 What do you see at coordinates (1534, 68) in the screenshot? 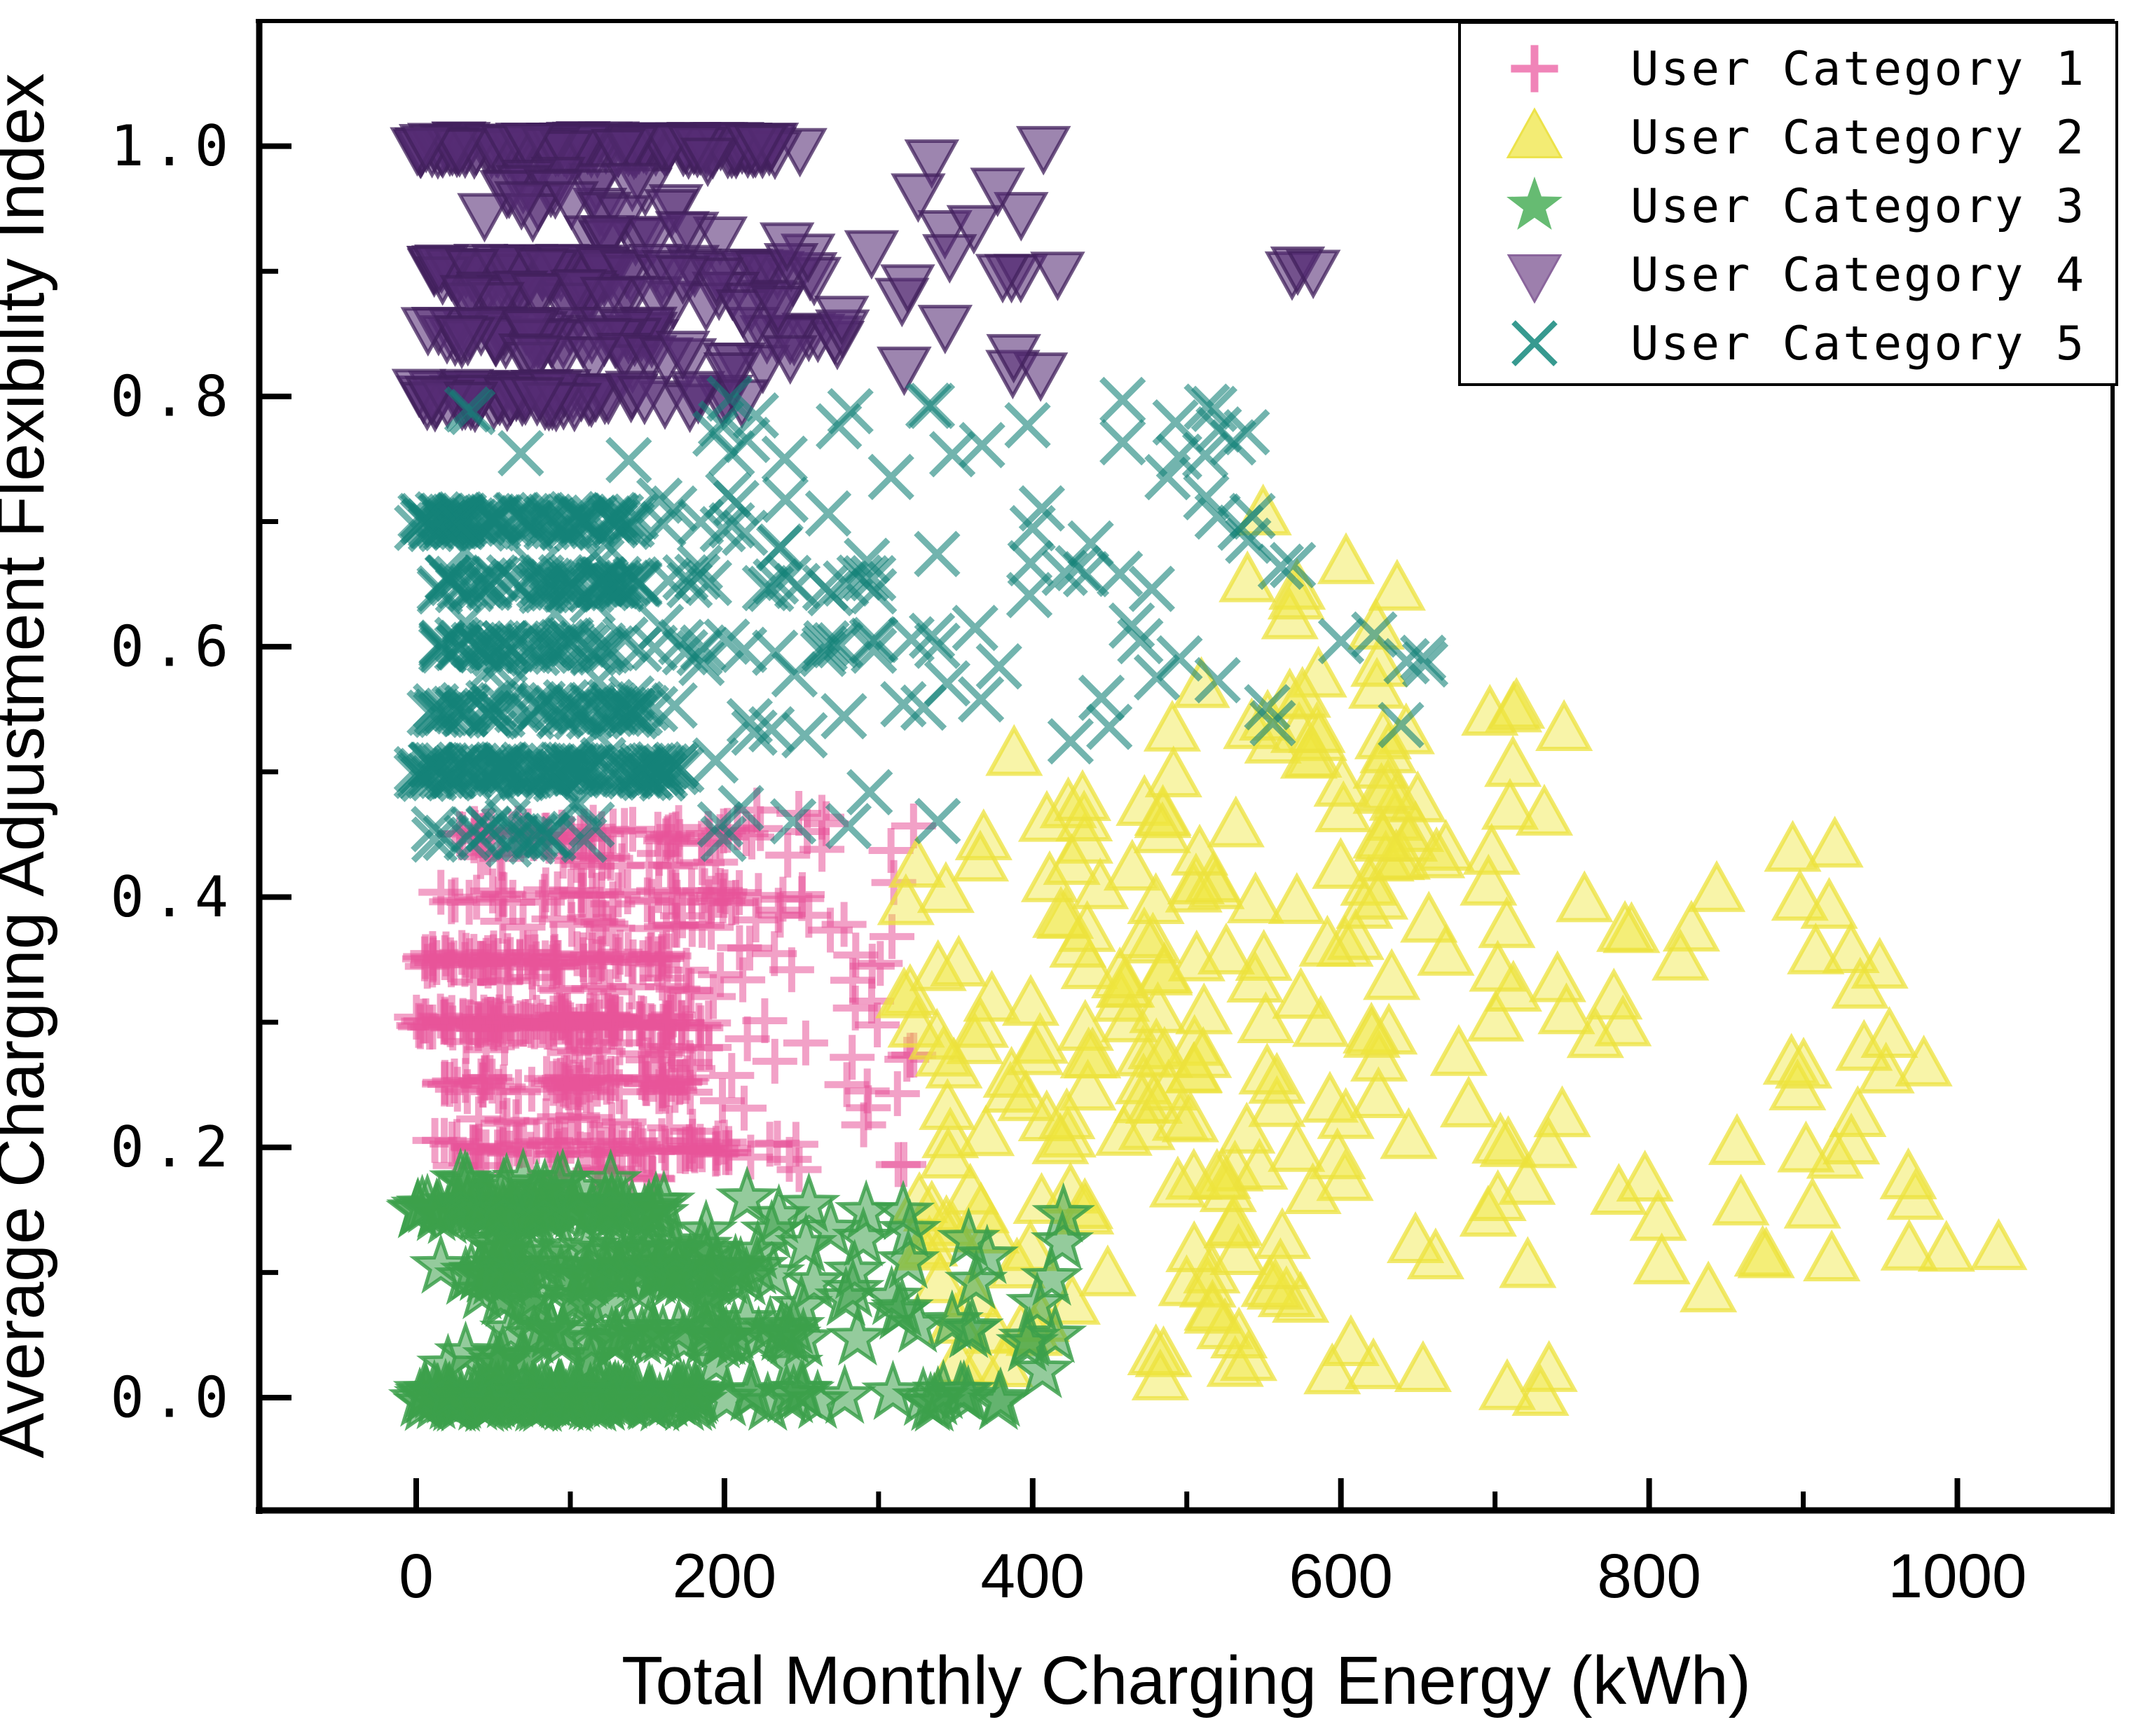
I see `plus-marker-icon` at bounding box center [1534, 68].